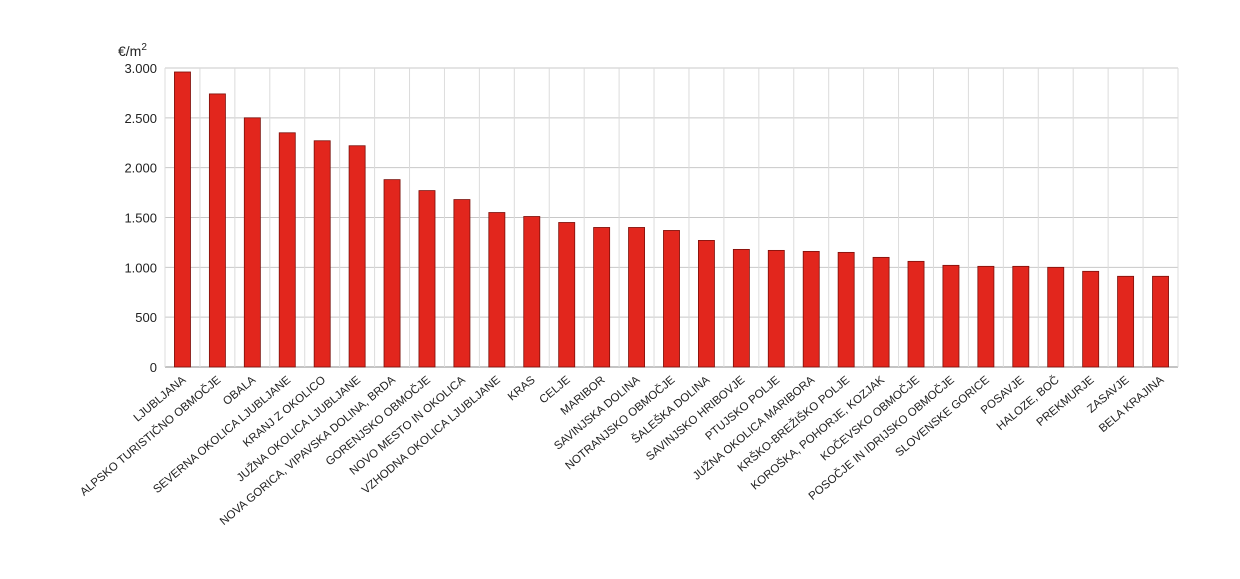 The image size is (1240, 579). I want to click on x-tick-label: HALOZE, BOČ, so click(1028, 403).